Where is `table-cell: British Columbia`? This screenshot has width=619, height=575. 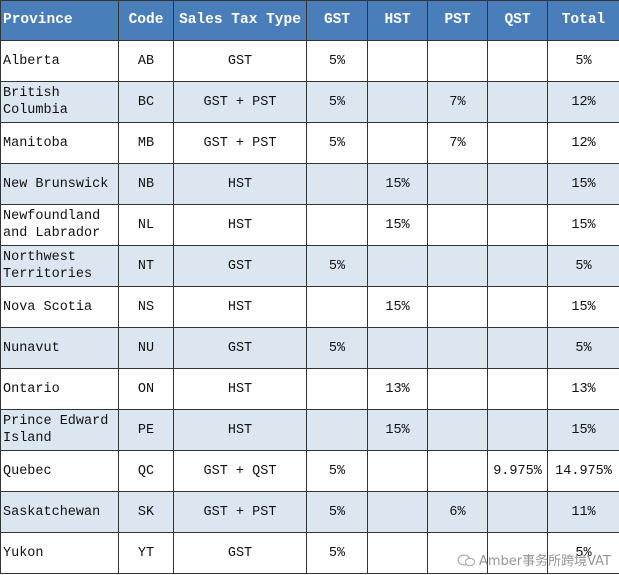
table-cell: British Columbia is located at coordinates (59, 102).